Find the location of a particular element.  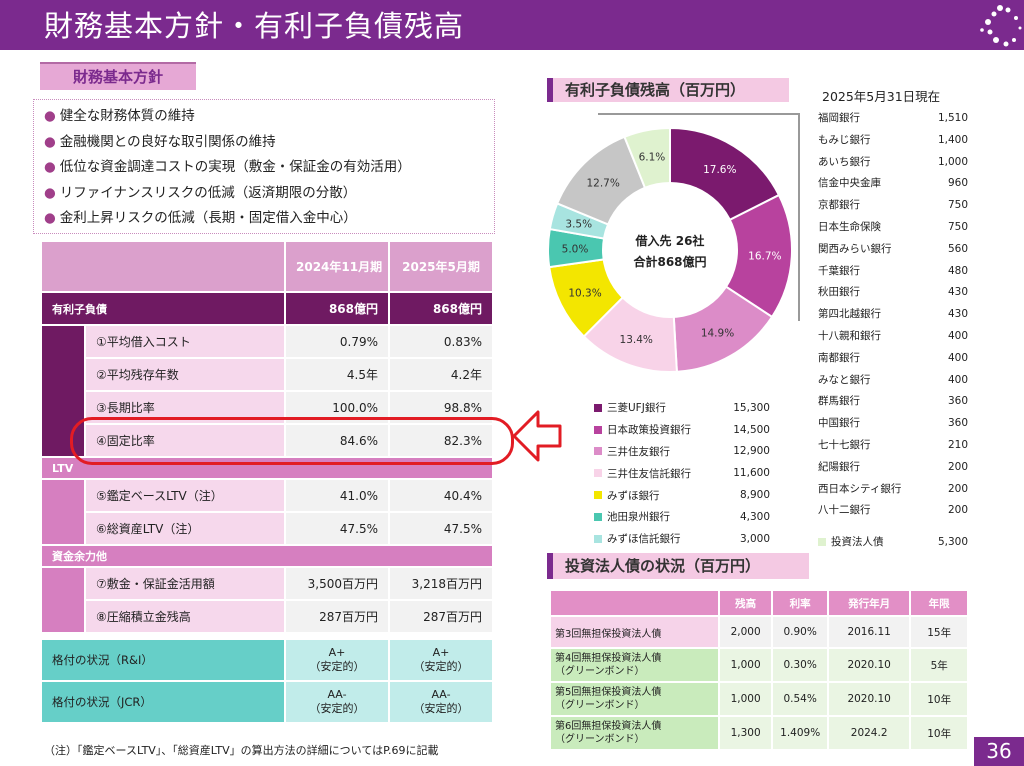

row-label: 第5回無担保投資法人債 （グリーンボンド） is located at coordinates (634, 699).